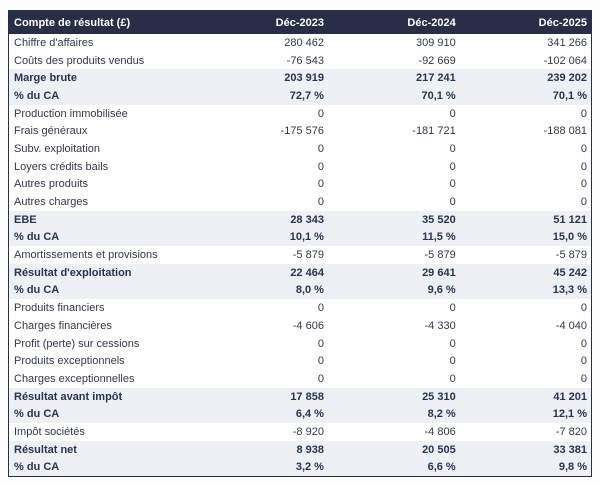 The height and width of the screenshot is (485, 600). What do you see at coordinates (525, 272) in the screenshot?
I see `cell-value: 45 242` at bounding box center [525, 272].